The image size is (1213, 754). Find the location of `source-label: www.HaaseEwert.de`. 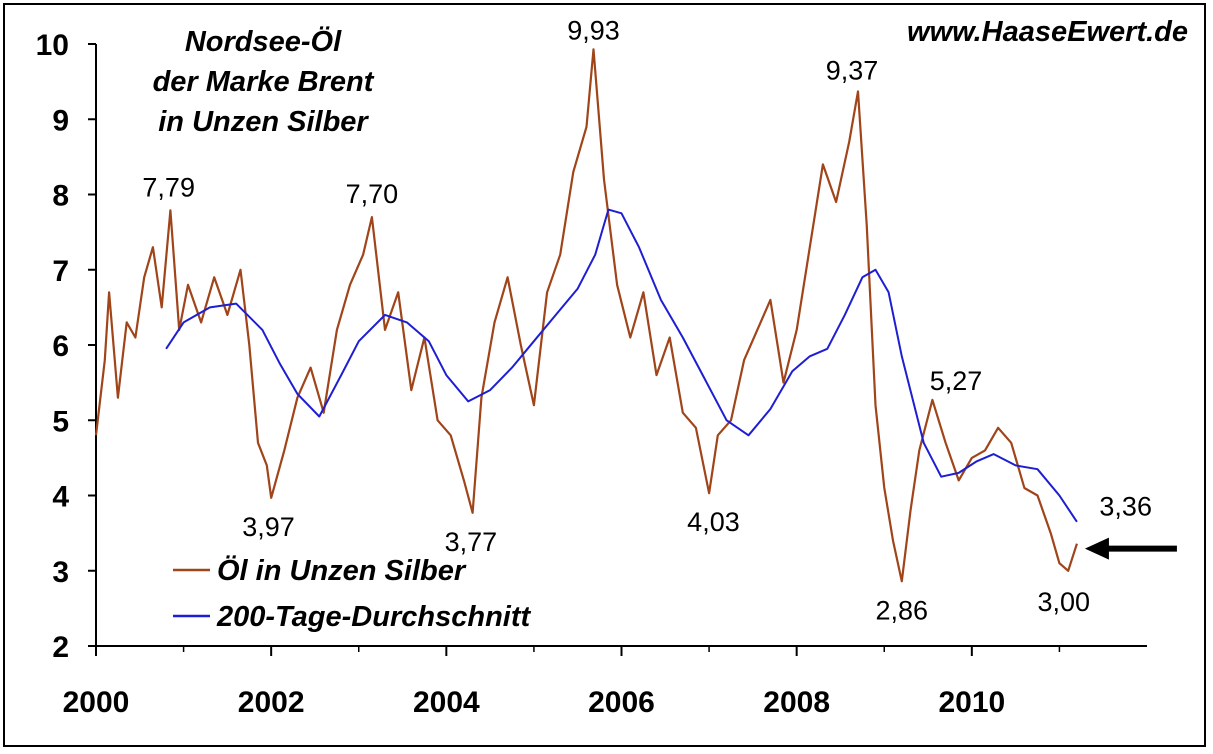

source-label: www.HaaseEwert.de is located at coordinates (1047, 32).